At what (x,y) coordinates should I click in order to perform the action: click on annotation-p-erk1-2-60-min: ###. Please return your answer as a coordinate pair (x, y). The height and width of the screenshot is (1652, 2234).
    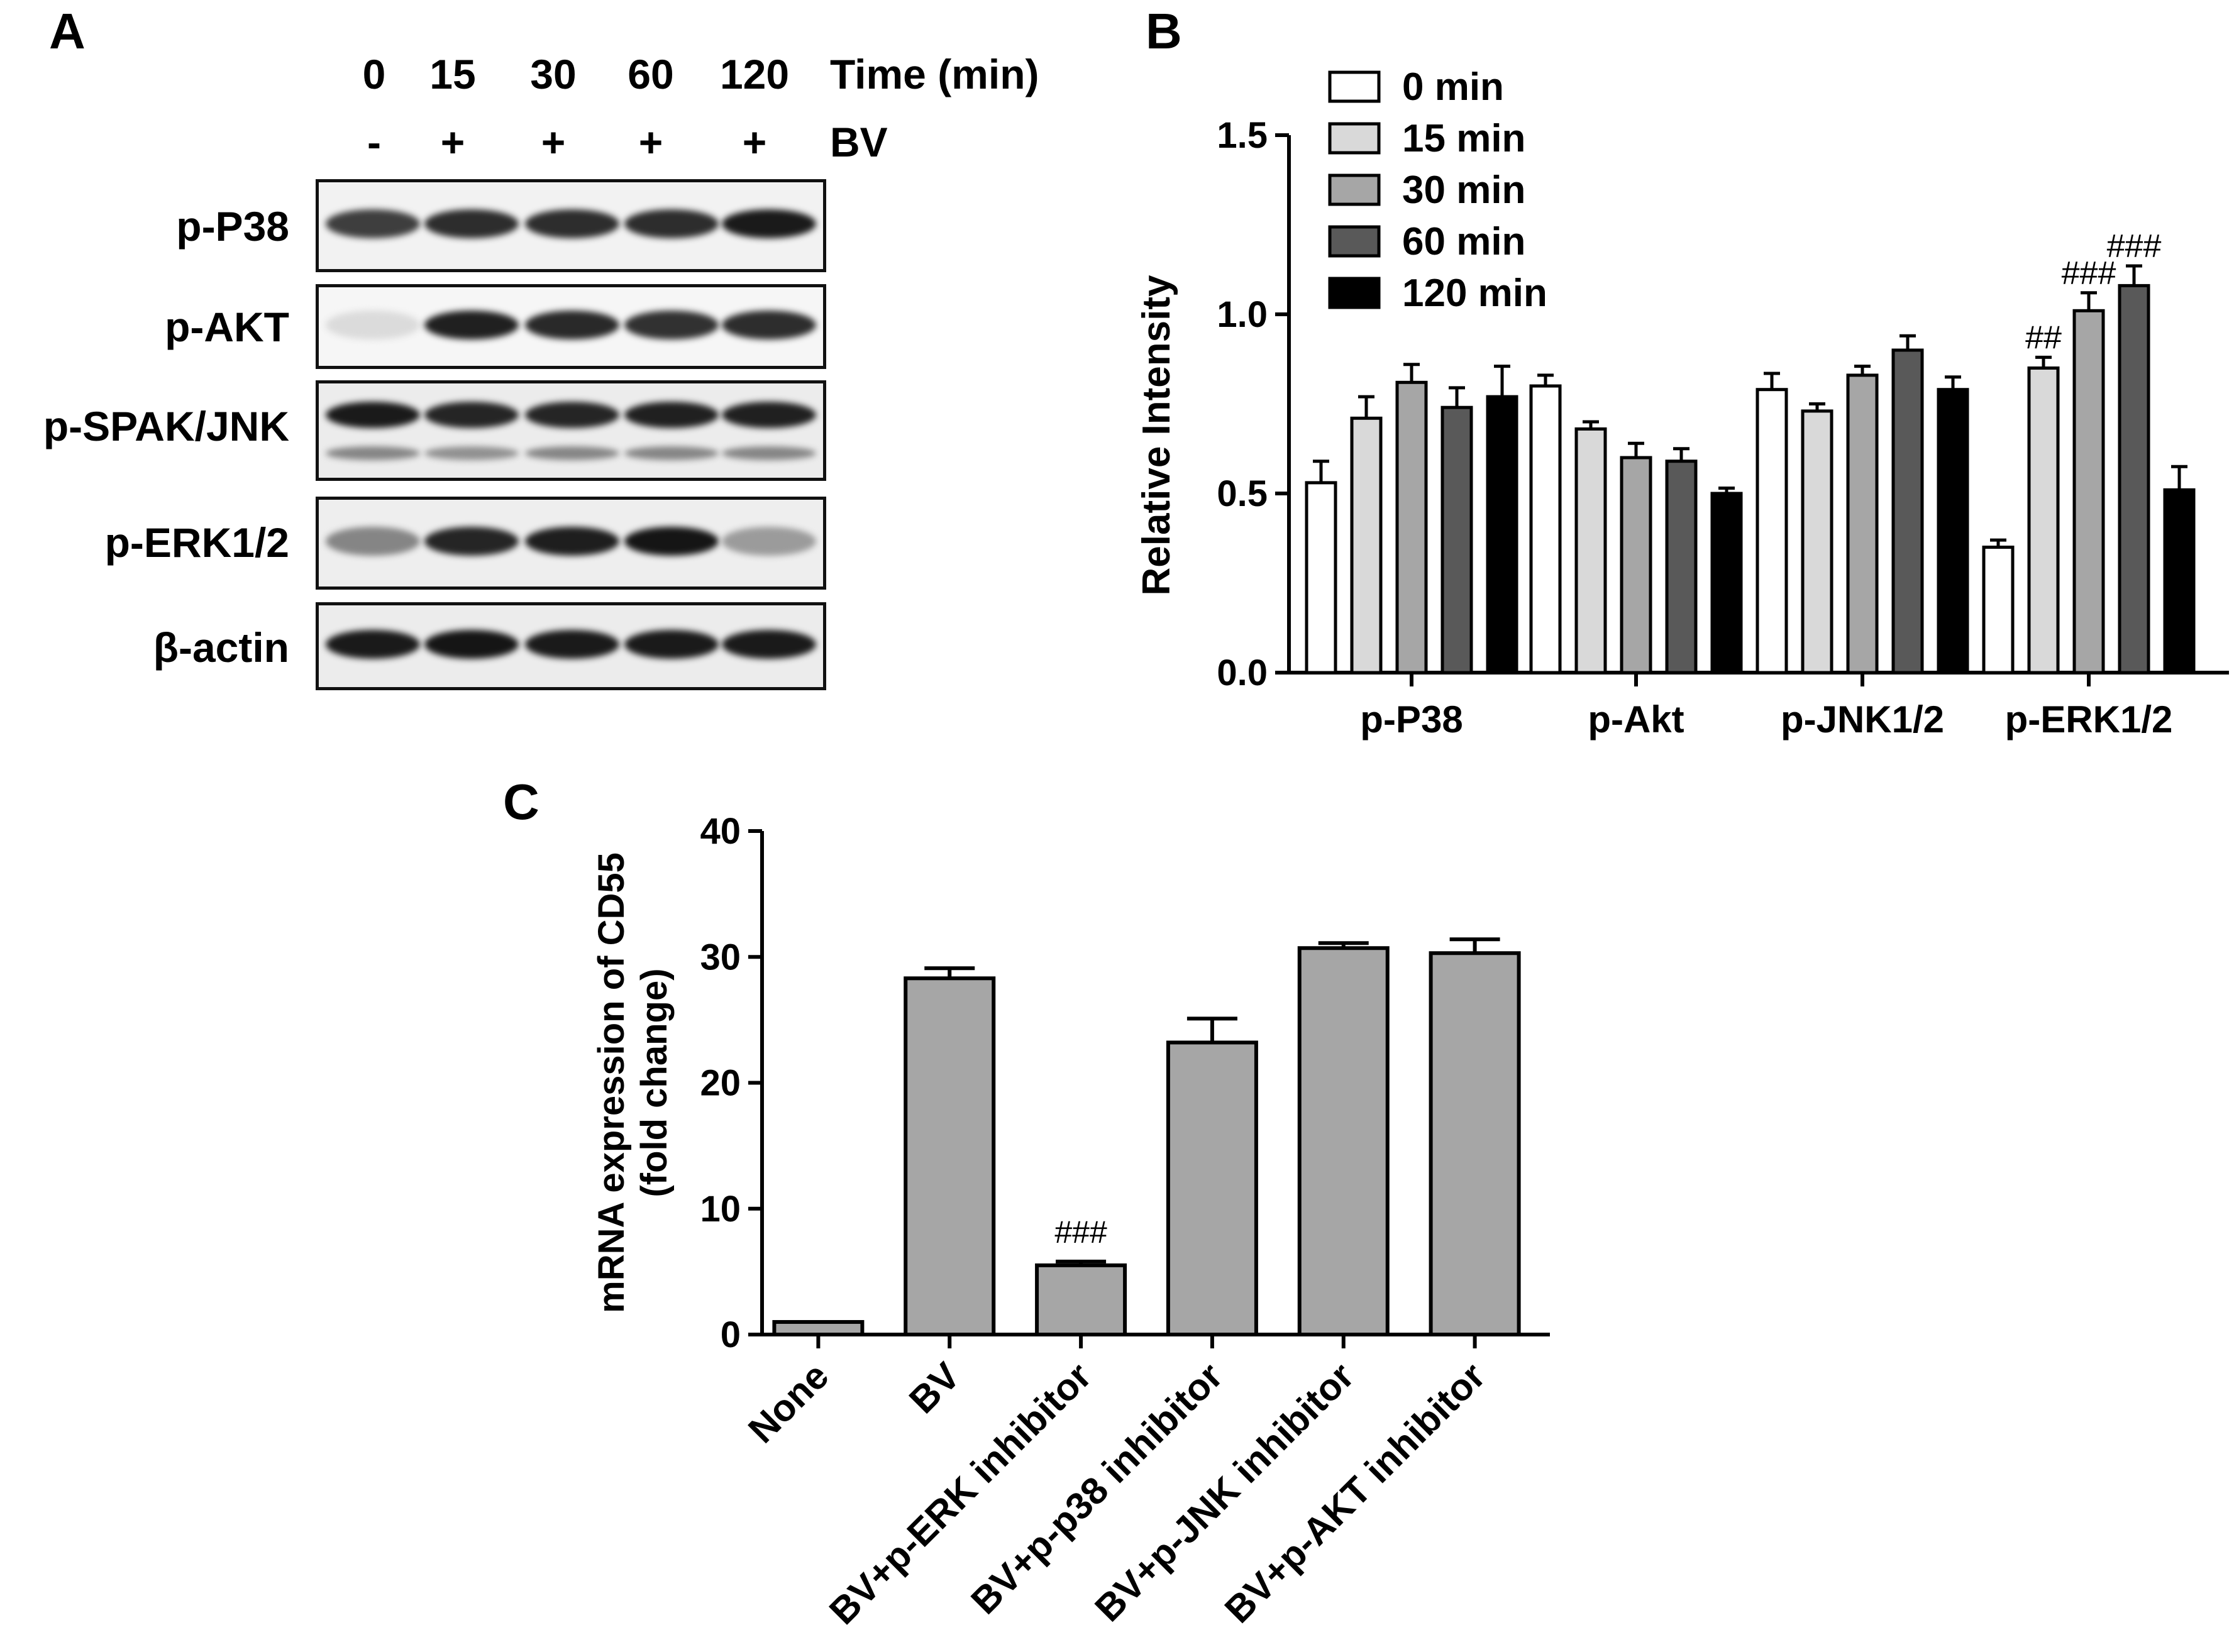
    Looking at the image, I should click on (2134, 246).